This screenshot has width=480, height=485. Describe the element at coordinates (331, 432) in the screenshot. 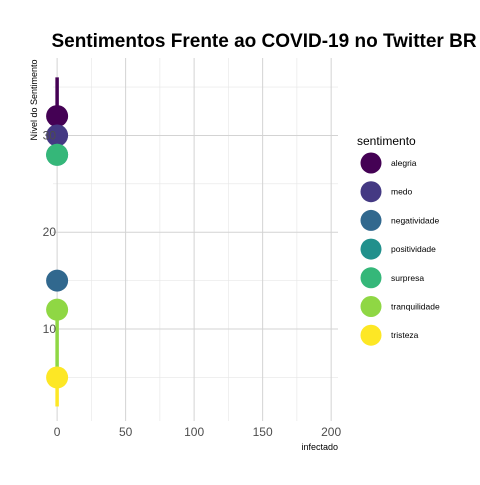

I see `x-tick-label: 200` at that location.